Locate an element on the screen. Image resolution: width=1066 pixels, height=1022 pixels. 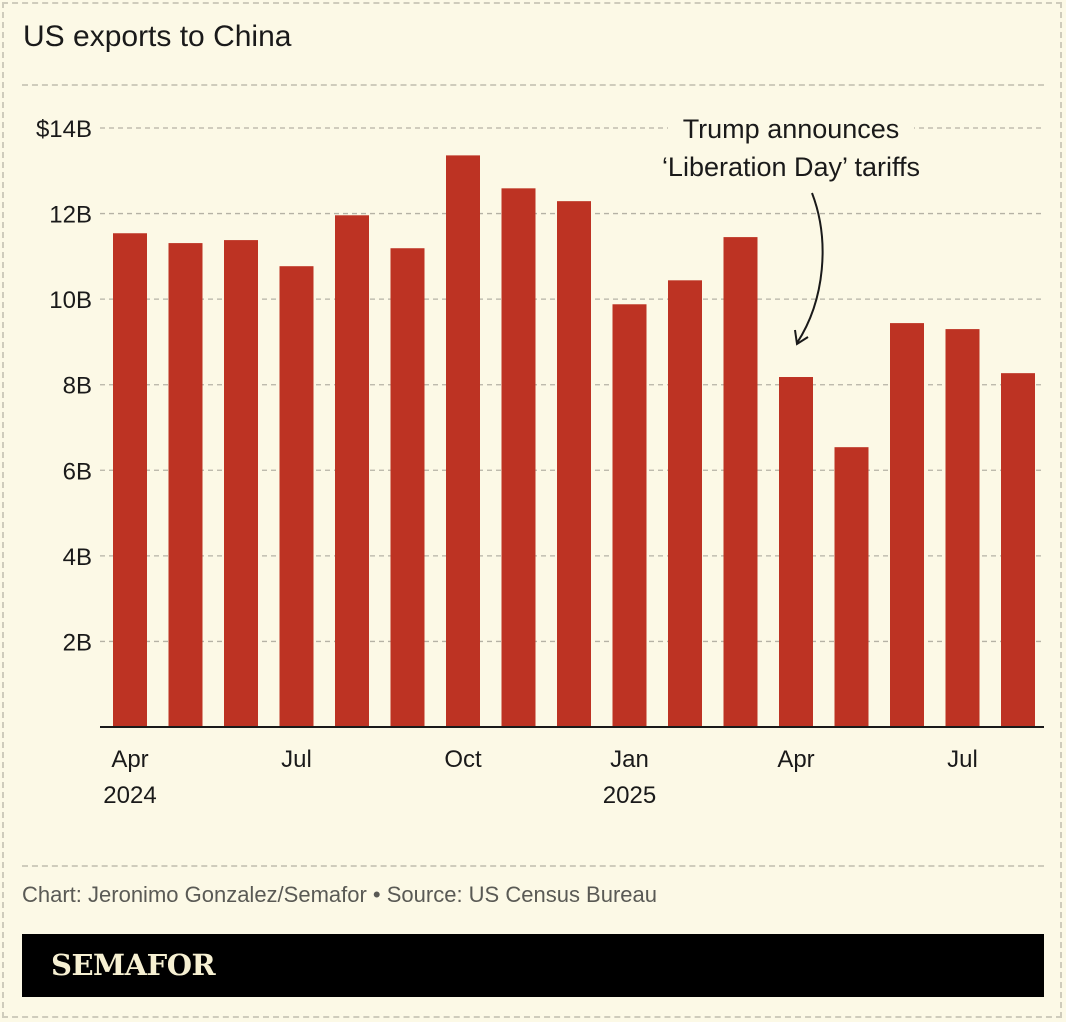
arrowhead-icon is located at coordinates (801, 337).